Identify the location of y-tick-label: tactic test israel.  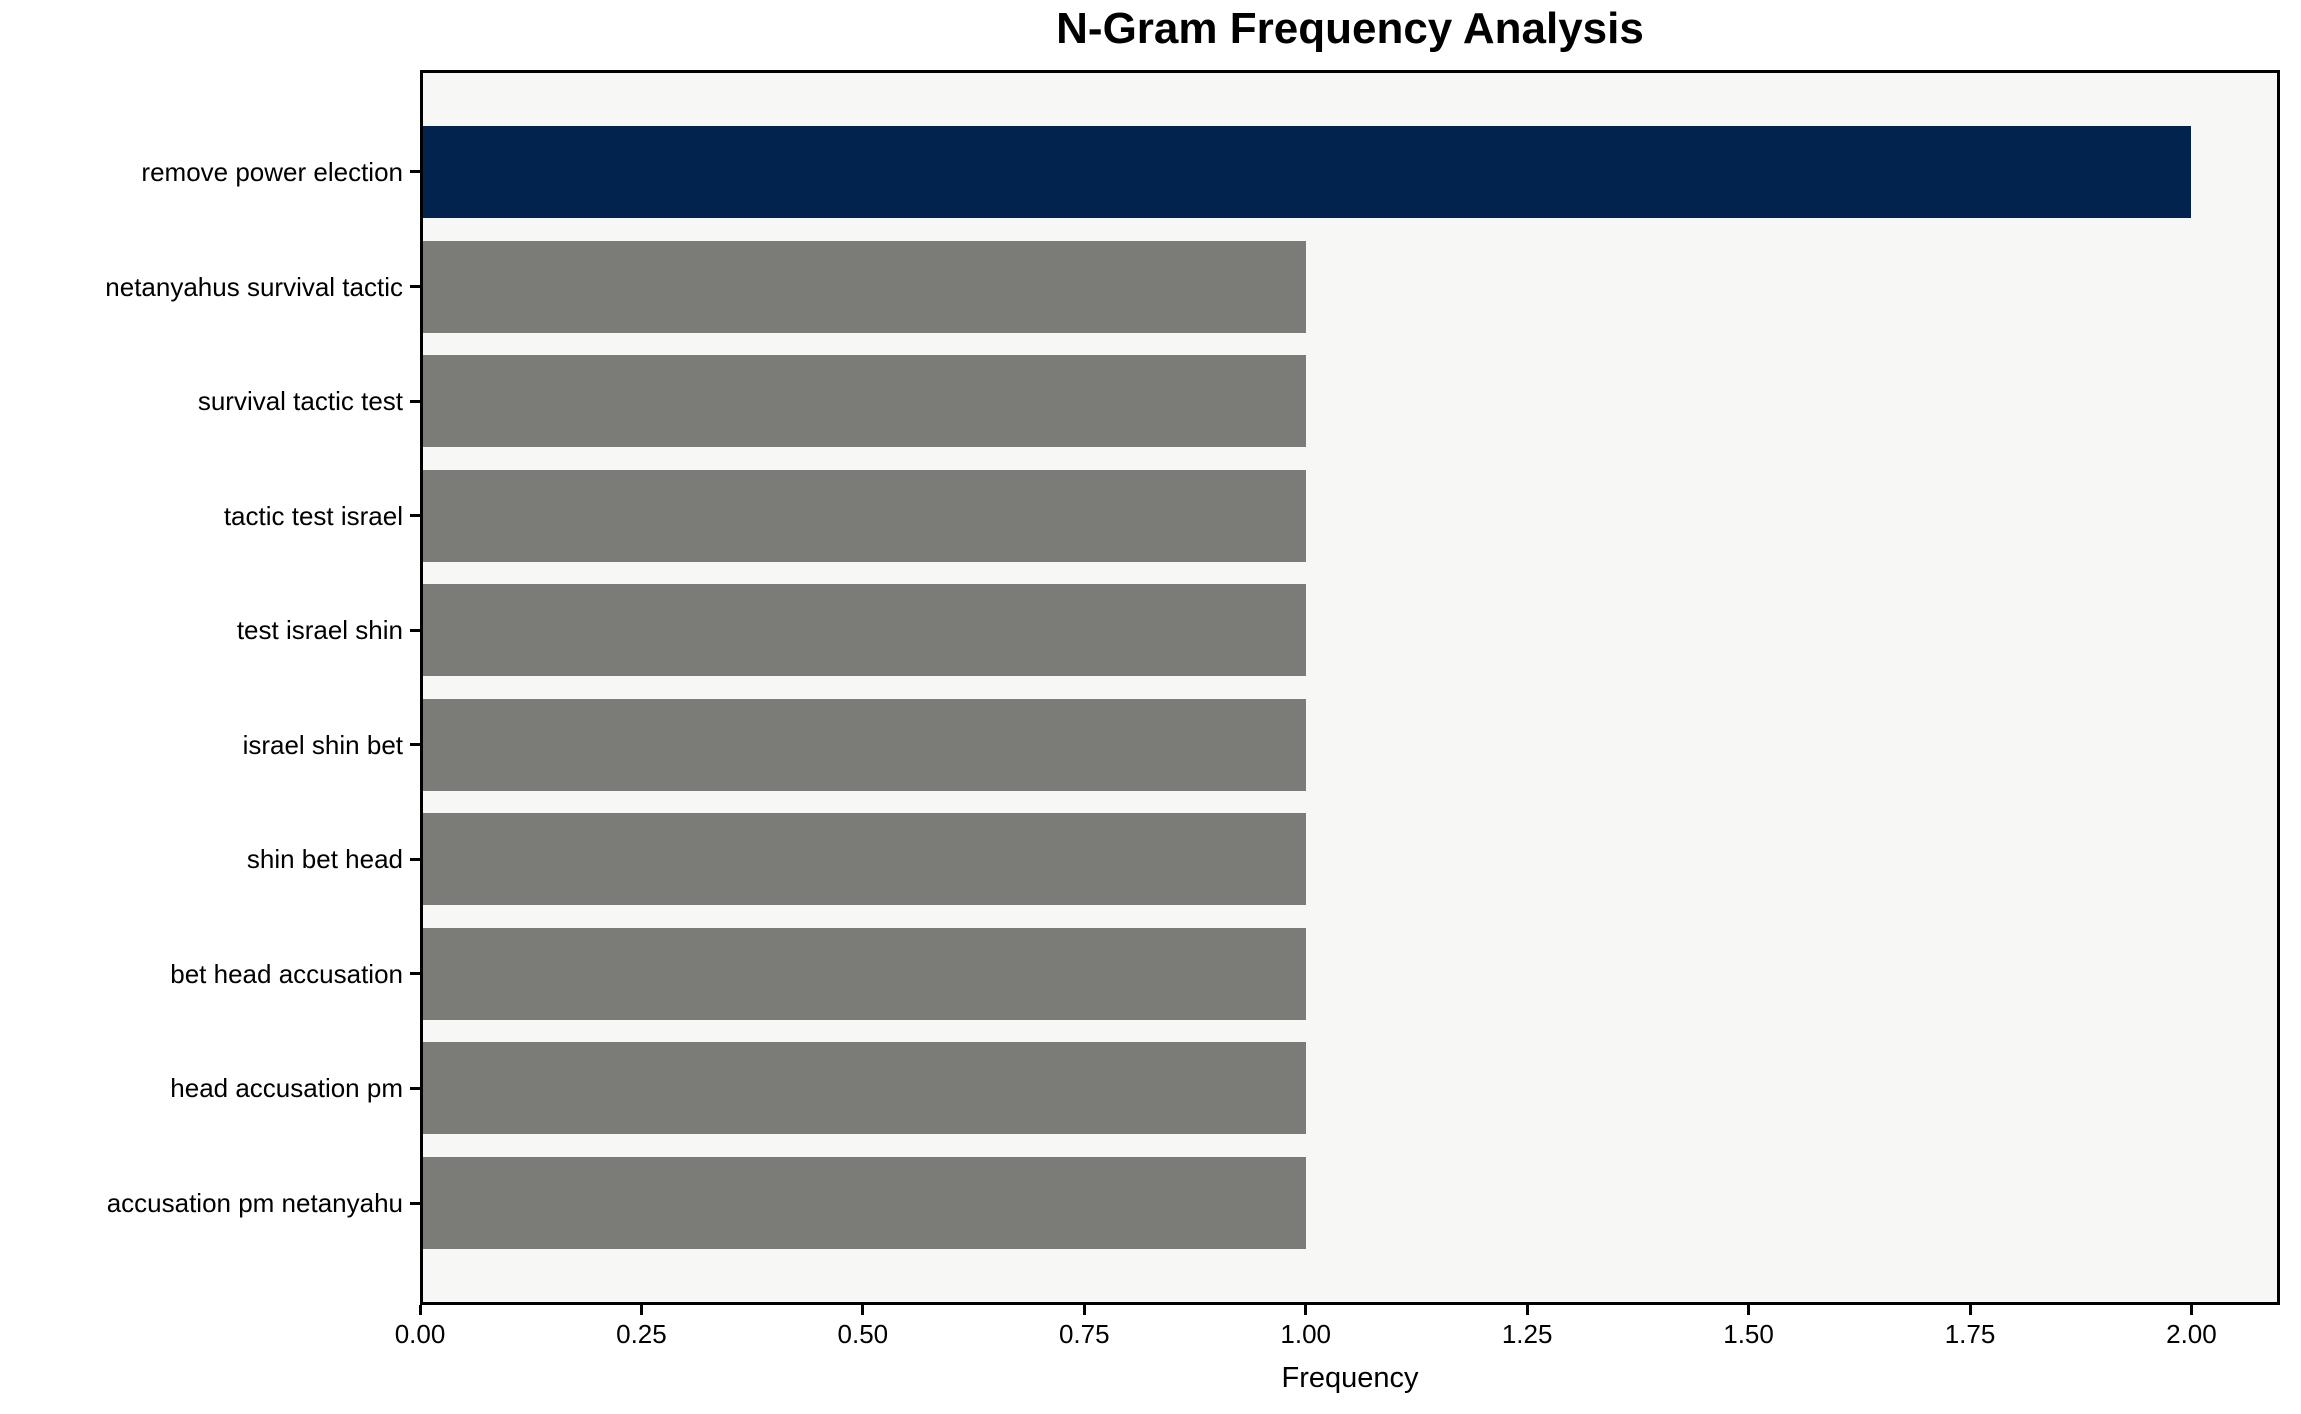
(313, 515).